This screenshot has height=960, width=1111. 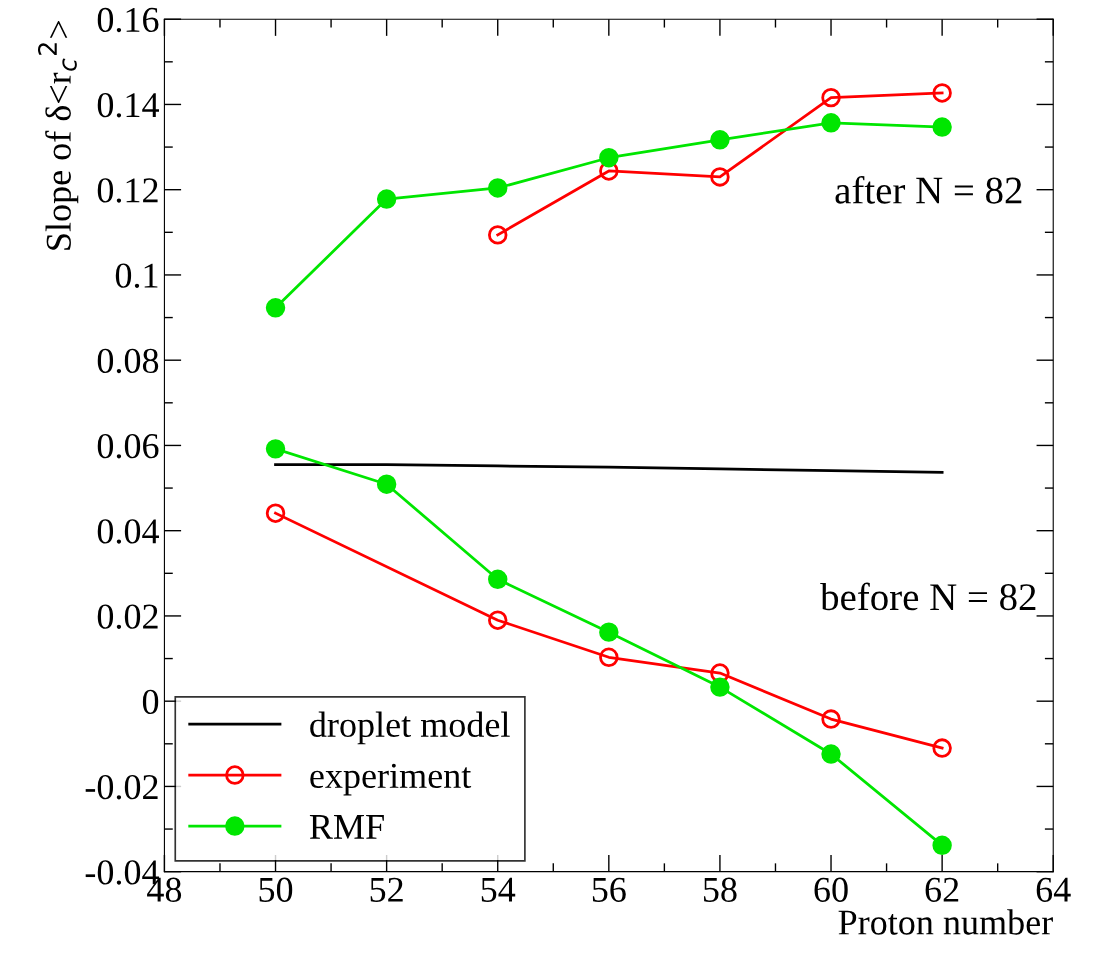 I want to click on x-tick-label: 54, so click(x=498, y=889).